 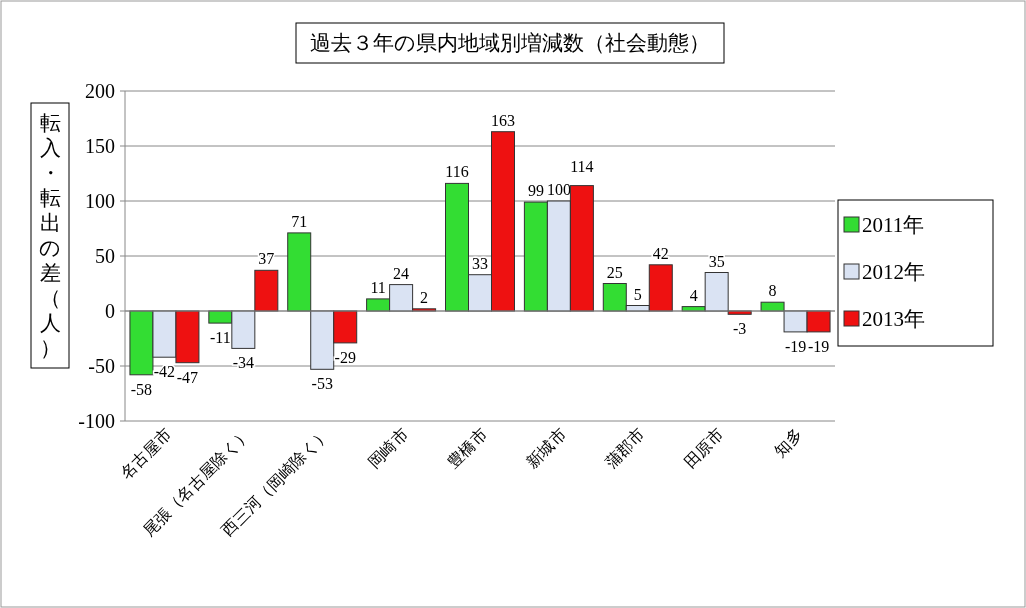 I want to click on x-tick-label: 知多, so click(x=788, y=442).